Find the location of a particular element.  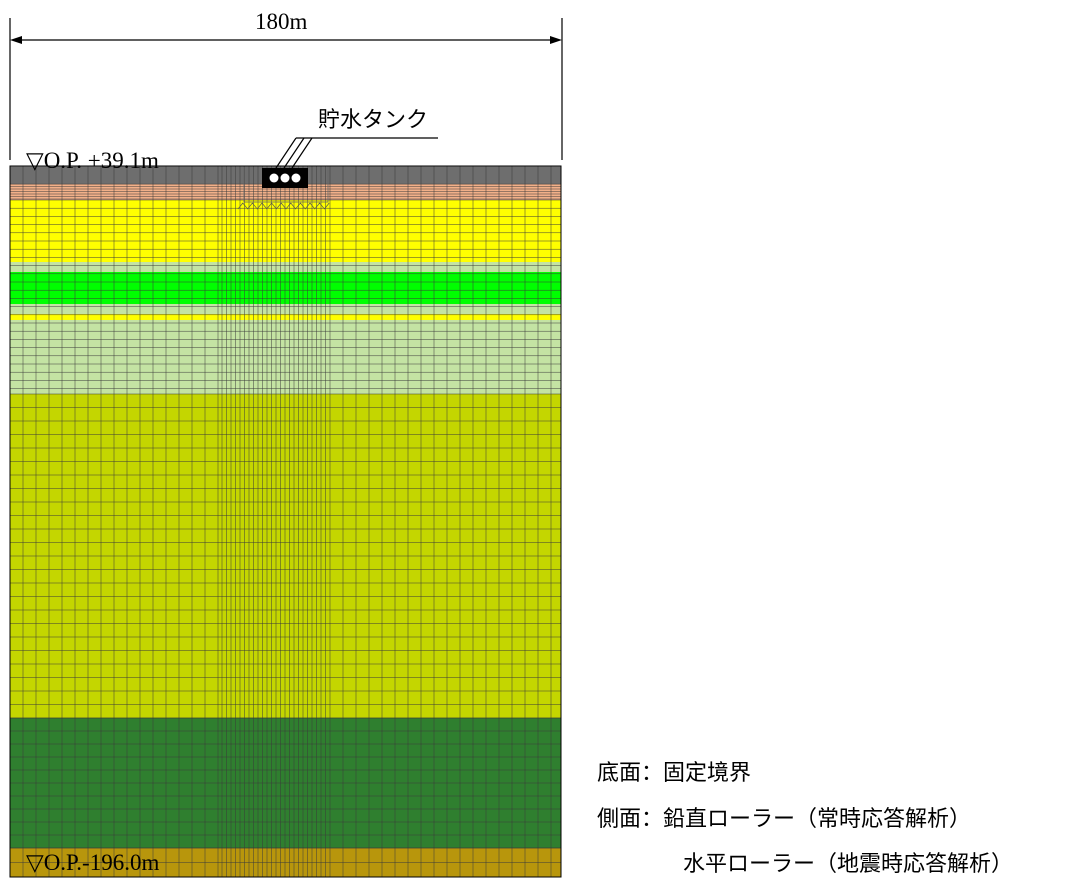

tank-label: 貯水タンク is located at coordinates (373, 120).